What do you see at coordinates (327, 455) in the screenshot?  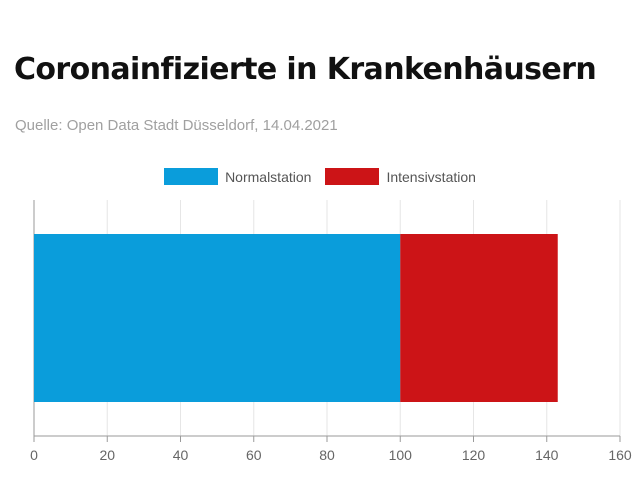 I see `tick-label-80: 80` at bounding box center [327, 455].